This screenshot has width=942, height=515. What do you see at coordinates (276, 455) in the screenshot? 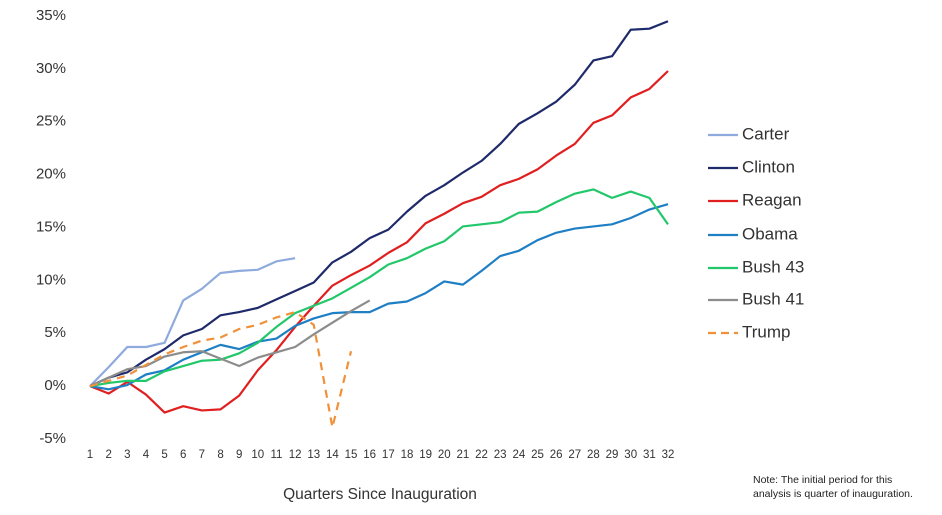
I see `x-tick-label: 11` at bounding box center [276, 455].